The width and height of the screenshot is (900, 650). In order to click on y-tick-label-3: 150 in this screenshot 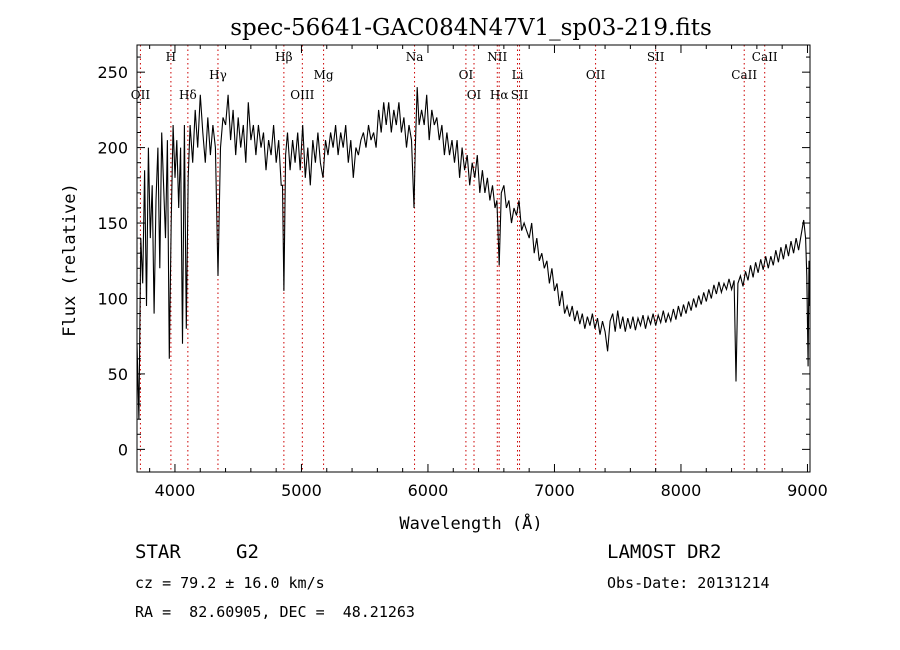, I will do `click(112, 223)`.